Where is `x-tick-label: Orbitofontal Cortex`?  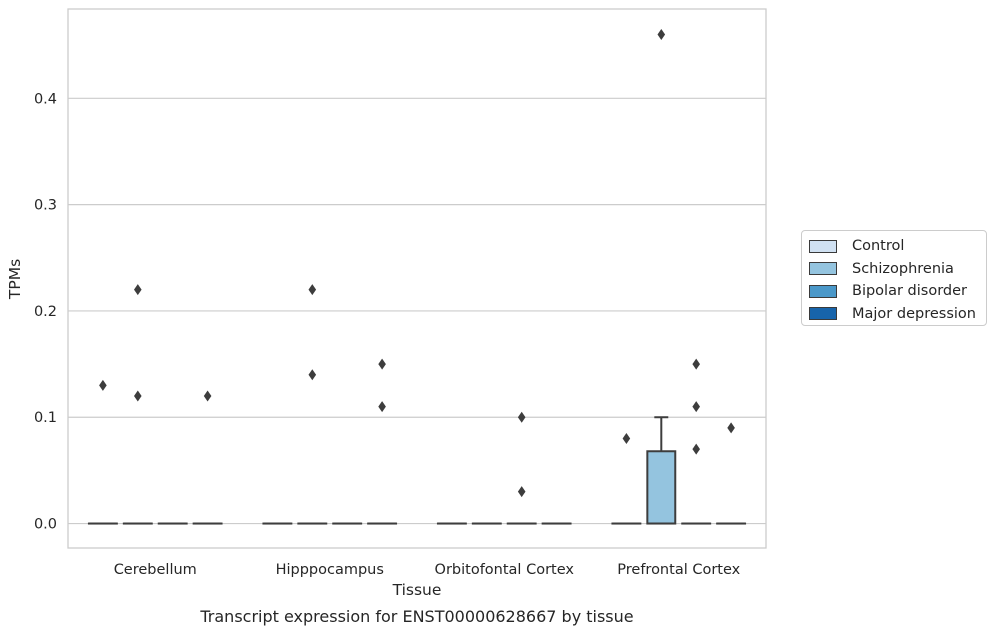 x-tick-label: Orbitofontal Cortex is located at coordinates (505, 570).